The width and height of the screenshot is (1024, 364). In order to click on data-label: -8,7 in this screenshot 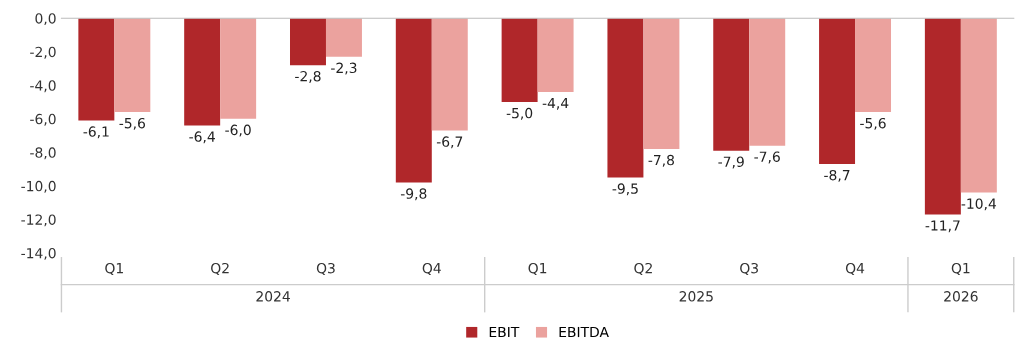, I will do `click(837, 175)`.